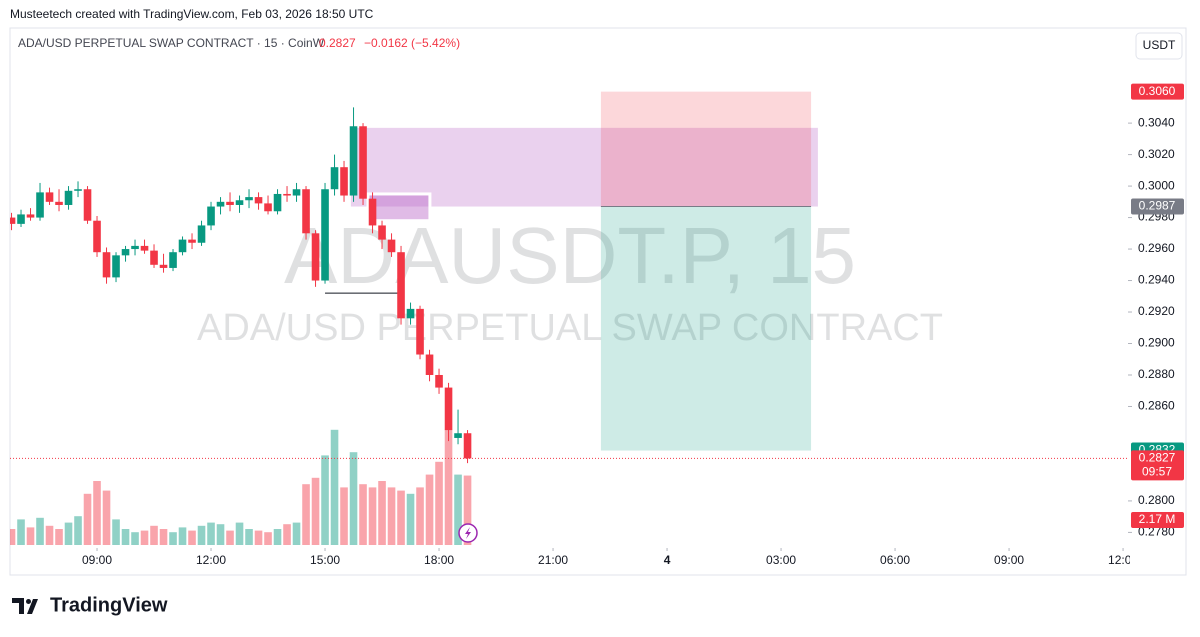 Image resolution: width=1200 pixels, height=637 pixels. What do you see at coordinates (1156, 280) in the screenshot?
I see `y-tick-label: 0.2940` at bounding box center [1156, 280].